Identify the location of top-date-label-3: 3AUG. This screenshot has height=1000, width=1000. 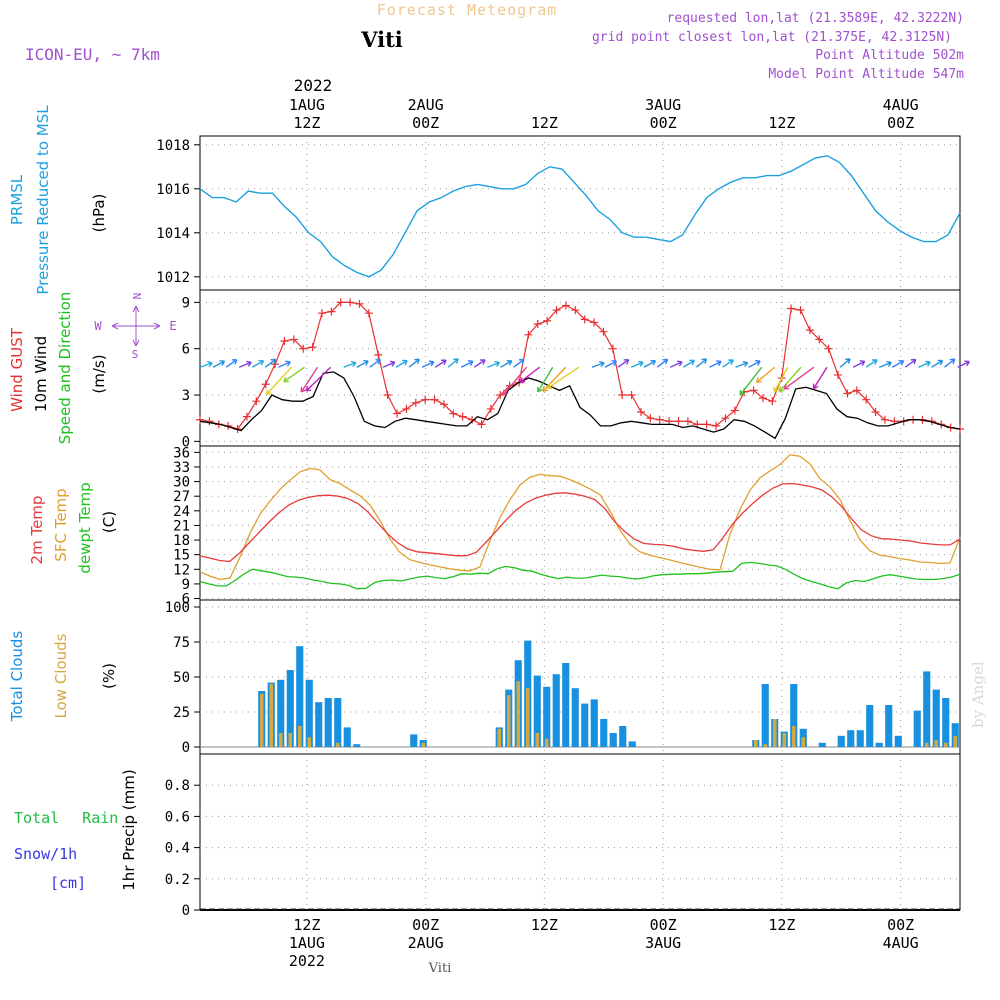
(663, 105).